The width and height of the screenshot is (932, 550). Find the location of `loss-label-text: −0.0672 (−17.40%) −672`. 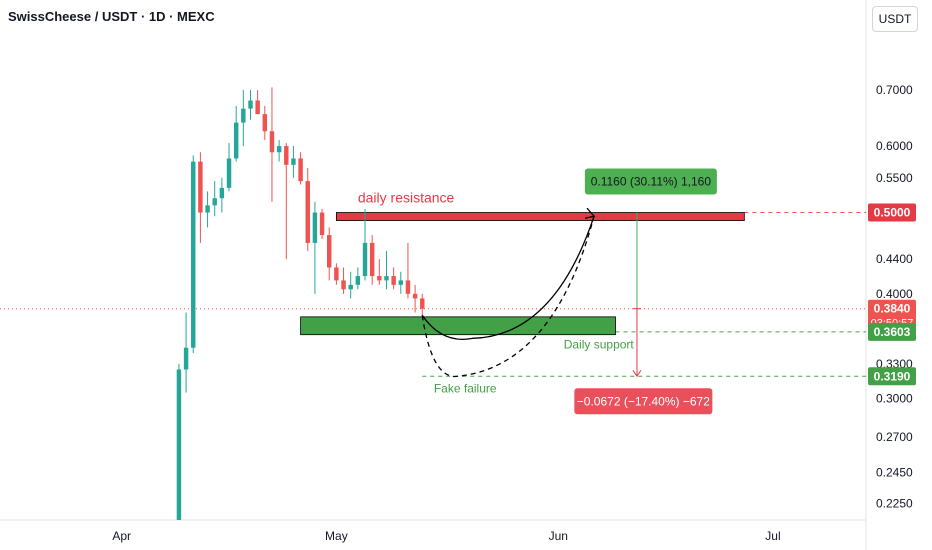

loss-label-text: −0.0672 (−17.40%) −672 is located at coordinates (643, 401).